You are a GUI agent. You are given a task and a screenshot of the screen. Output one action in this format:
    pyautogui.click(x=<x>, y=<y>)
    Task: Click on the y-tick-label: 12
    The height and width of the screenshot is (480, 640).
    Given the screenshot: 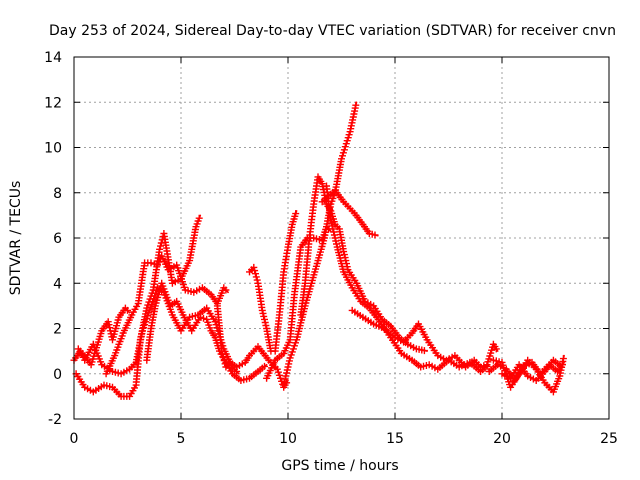 What is the action you would take?
    pyautogui.click(x=53, y=103)
    